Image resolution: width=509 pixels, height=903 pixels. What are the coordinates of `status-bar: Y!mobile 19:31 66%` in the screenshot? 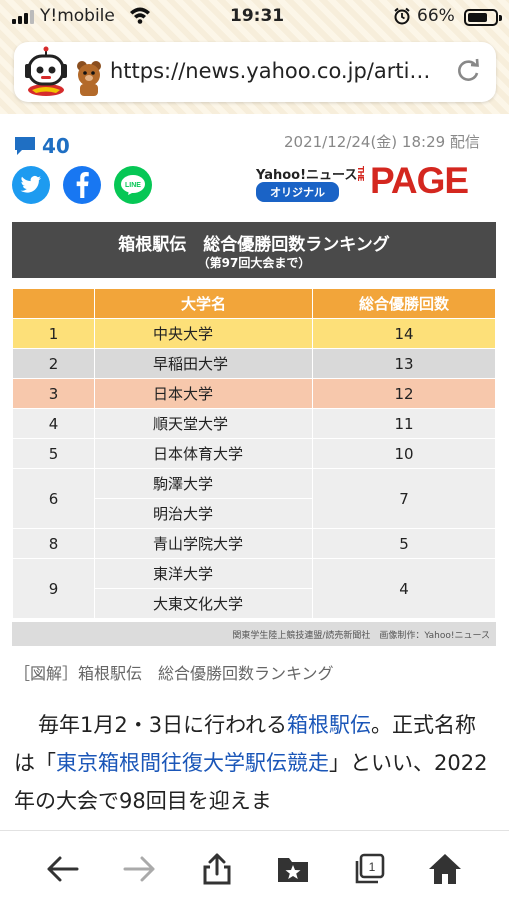 It's located at (254, 17).